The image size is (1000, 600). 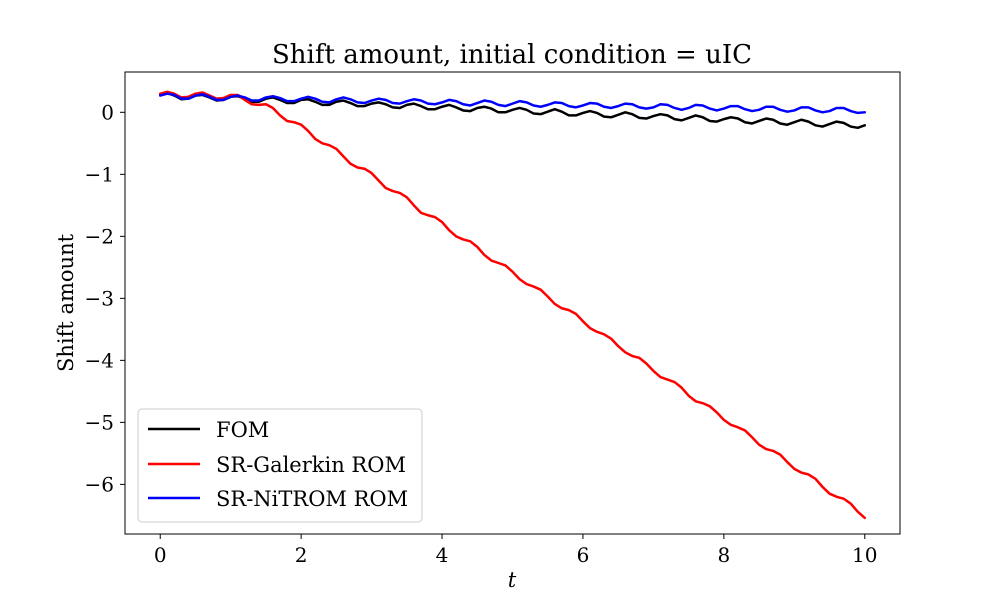 What do you see at coordinates (99, 360) in the screenshot?
I see `y-tick-label: −4` at bounding box center [99, 360].